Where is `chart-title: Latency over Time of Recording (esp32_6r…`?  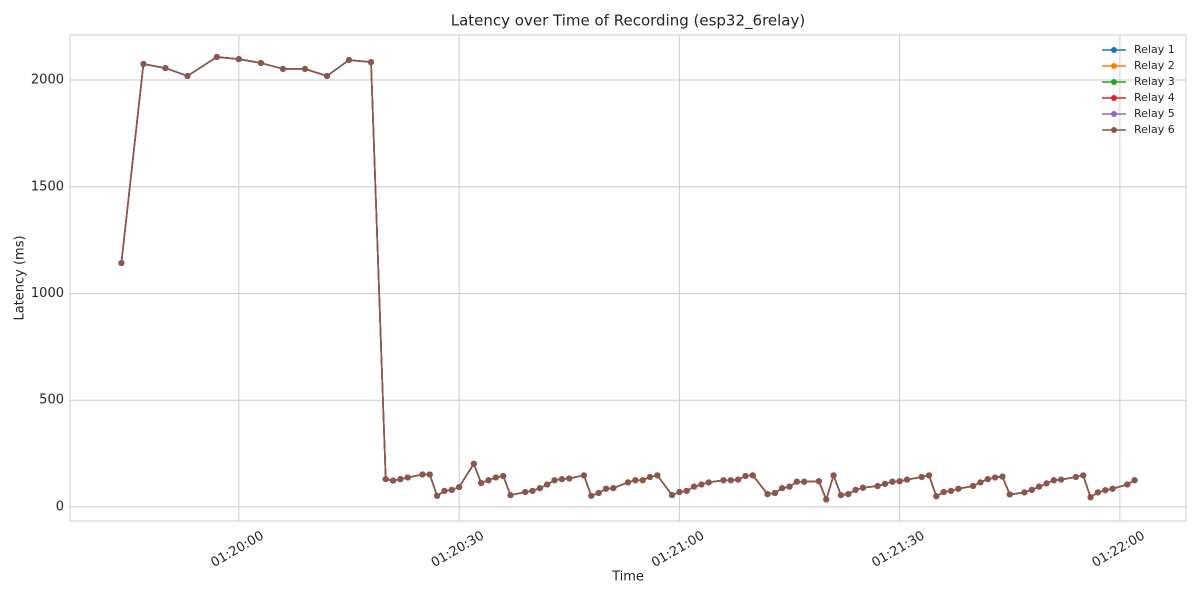
chart-title: Latency over Time of Recording (esp32_6r… is located at coordinates (628, 21).